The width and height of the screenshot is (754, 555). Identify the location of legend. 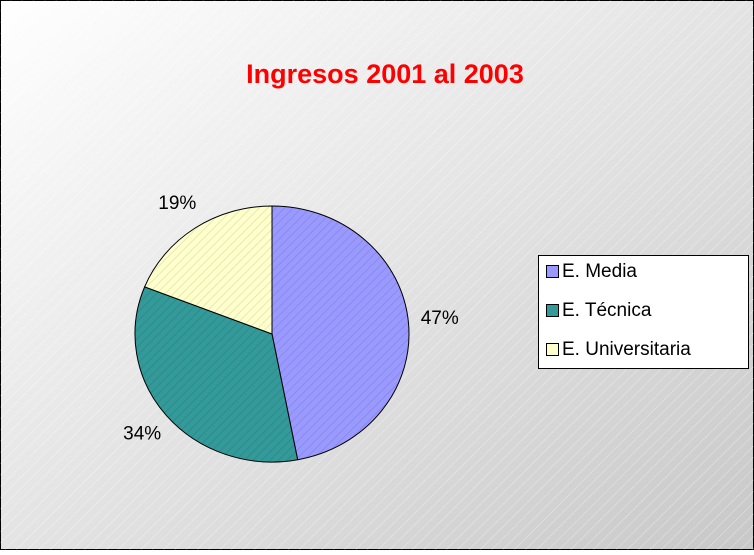
(643, 312).